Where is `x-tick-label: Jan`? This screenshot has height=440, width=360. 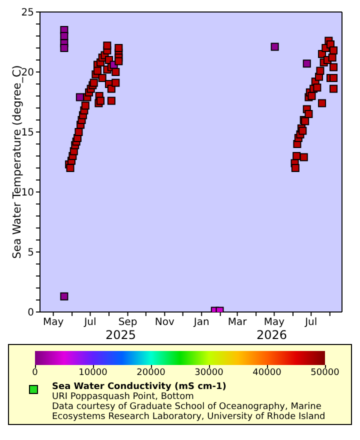 x-tick-label: Jan is located at coordinates (201, 322).